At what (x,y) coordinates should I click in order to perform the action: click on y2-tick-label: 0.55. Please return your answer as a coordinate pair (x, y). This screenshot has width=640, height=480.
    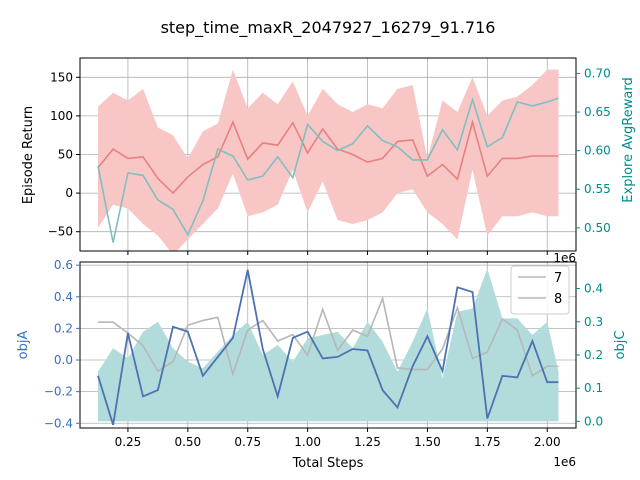
    Looking at the image, I should click on (597, 189).